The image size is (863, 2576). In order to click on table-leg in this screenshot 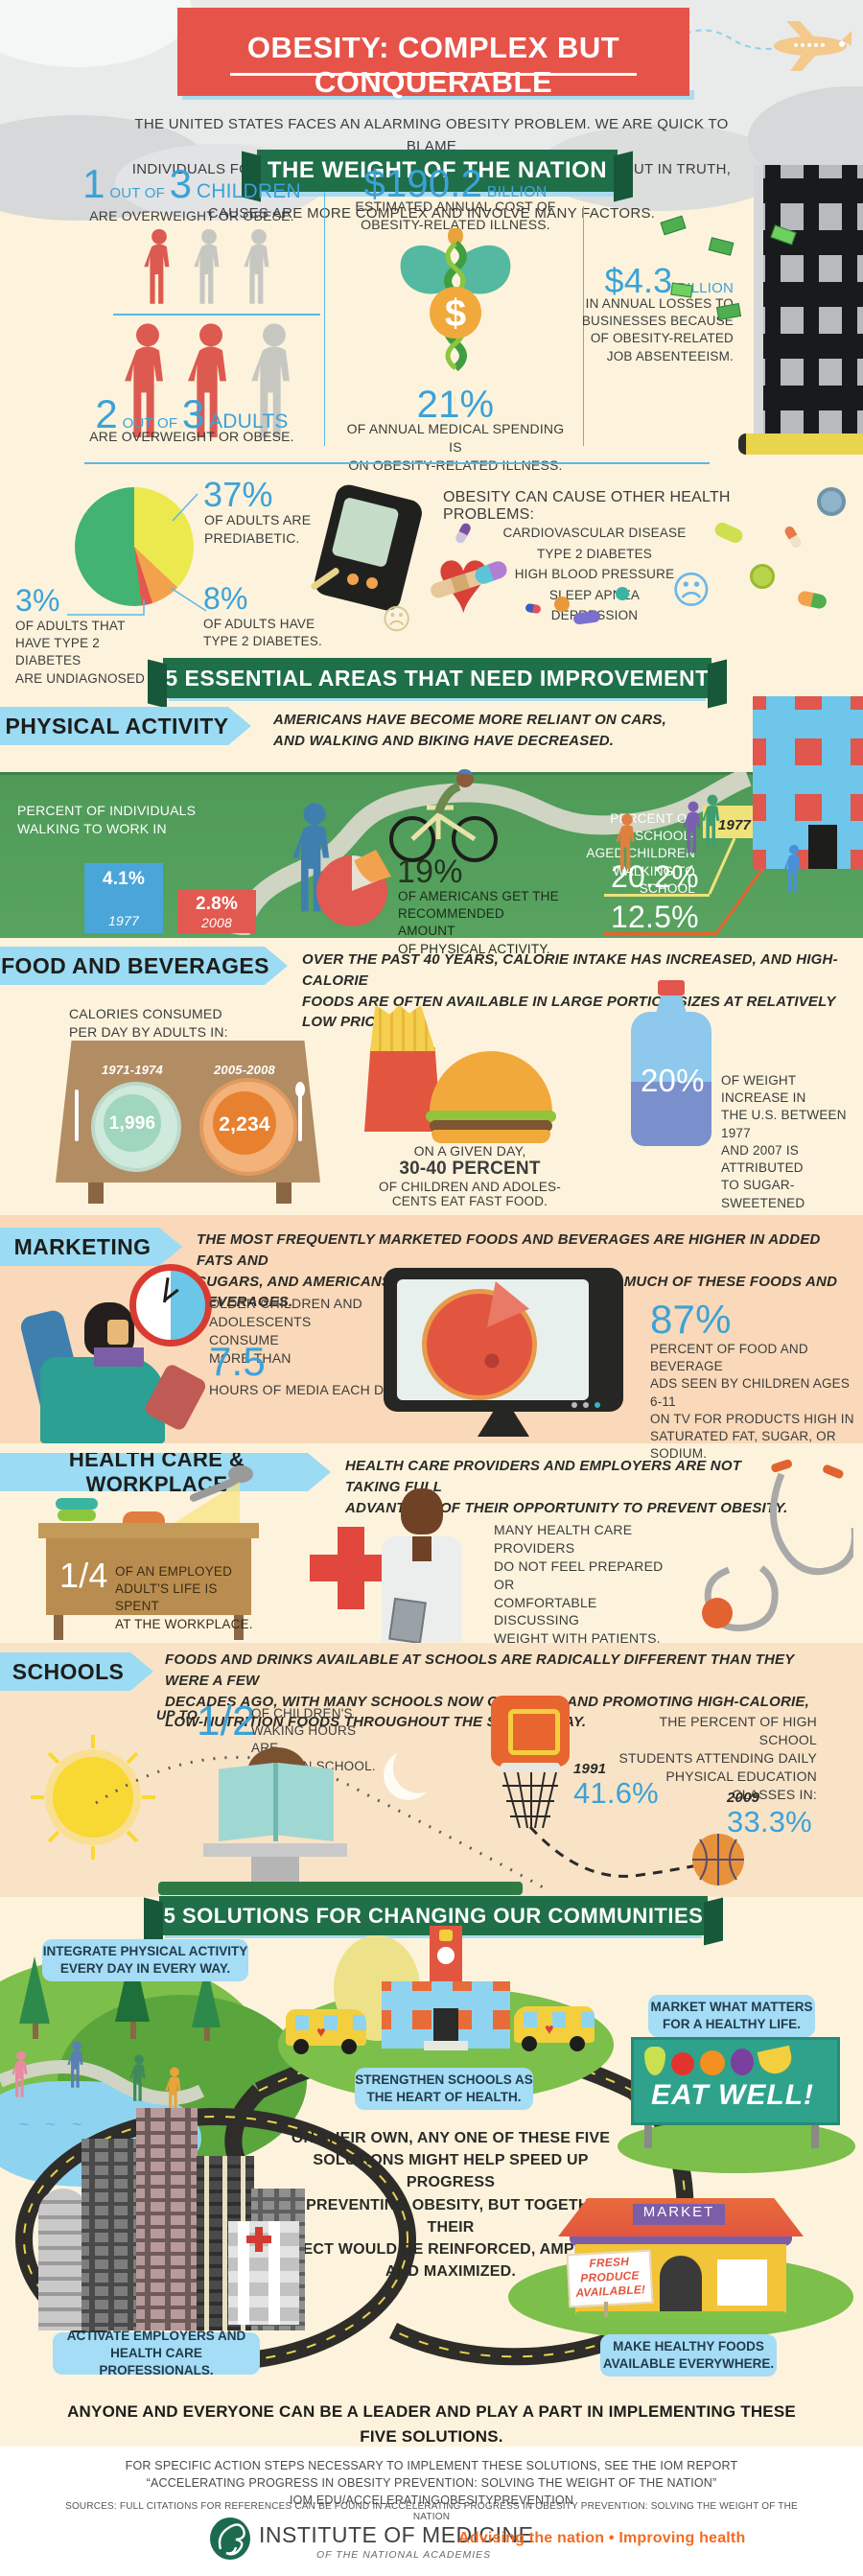, I will do `click(284, 1193)`.